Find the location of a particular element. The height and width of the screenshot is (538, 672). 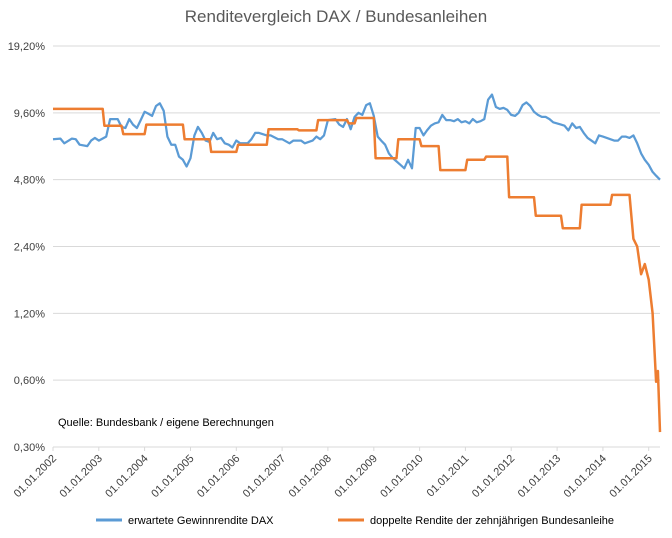

x-tick-label: 01.01.2008 is located at coordinates (310, 476).